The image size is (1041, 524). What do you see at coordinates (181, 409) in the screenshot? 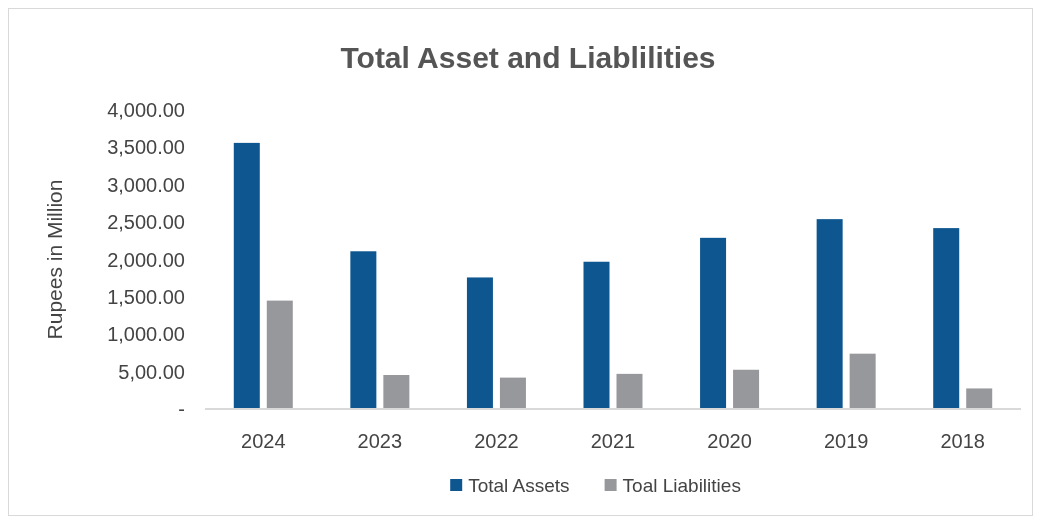
I see `y-tick-label: -` at bounding box center [181, 409].